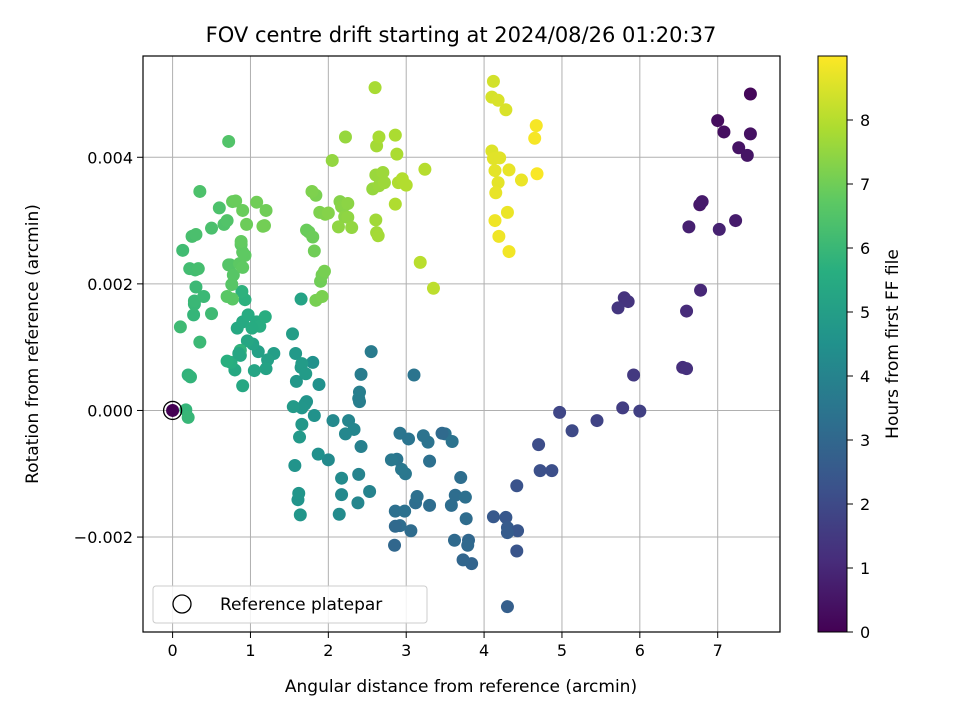 Image resolution: width=960 pixels, height=720 pixels. What do you see at coordinates (182, 604) in the screenshot?
I see `legend-reference-marker` at bounding box center [182, 604].